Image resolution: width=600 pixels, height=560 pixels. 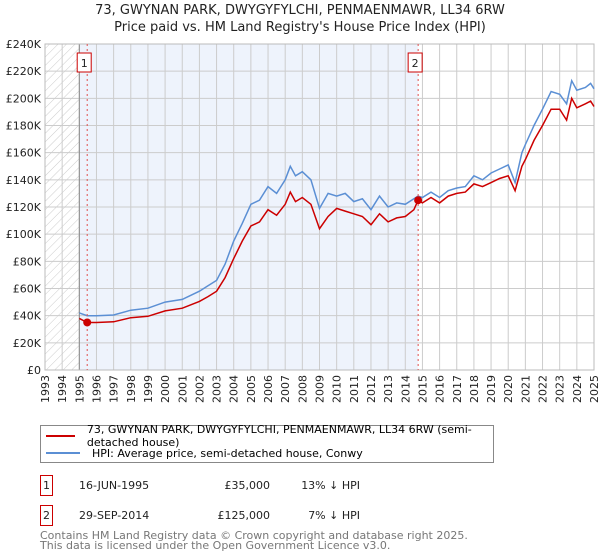 What do you see at coordinates (148, 389) in the screenshot?
I see `x-tick-label: 1999` at bounding box center [148, 389].